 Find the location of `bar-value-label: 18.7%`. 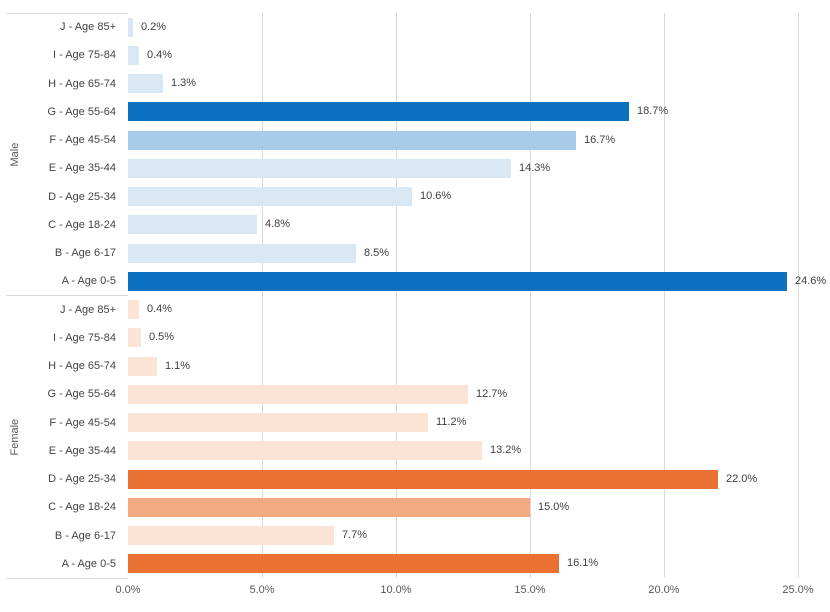

bar-value-label: 18.7% is located at coordinates (653, 111).